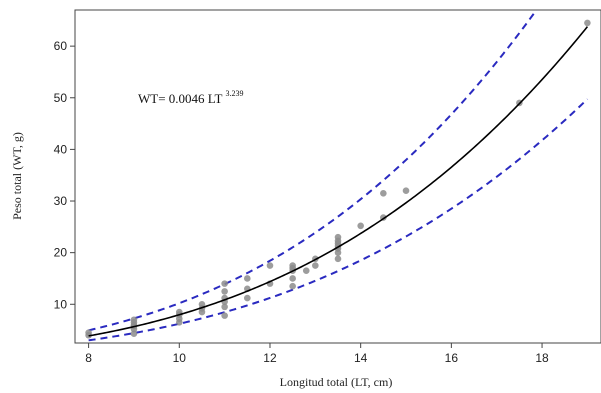  Describe the element at coordinates (361, 358) in the screenshot. I see `x-tick-label: 14` at that location.